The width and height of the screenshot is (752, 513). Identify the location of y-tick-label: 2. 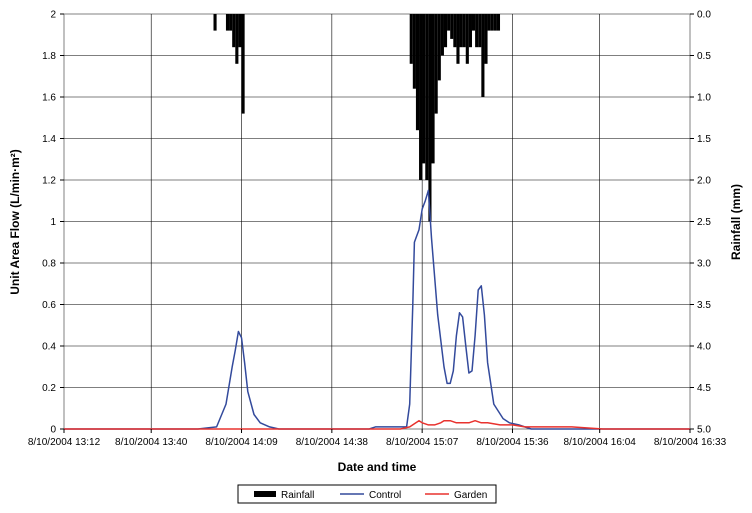
(53, 15).